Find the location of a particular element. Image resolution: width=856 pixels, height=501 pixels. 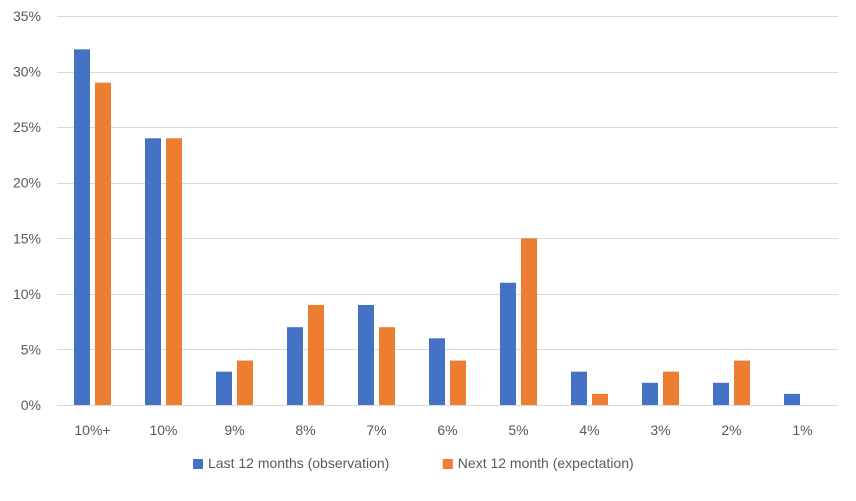

y-tick-label: 15% is located at coordinates (27, 238).